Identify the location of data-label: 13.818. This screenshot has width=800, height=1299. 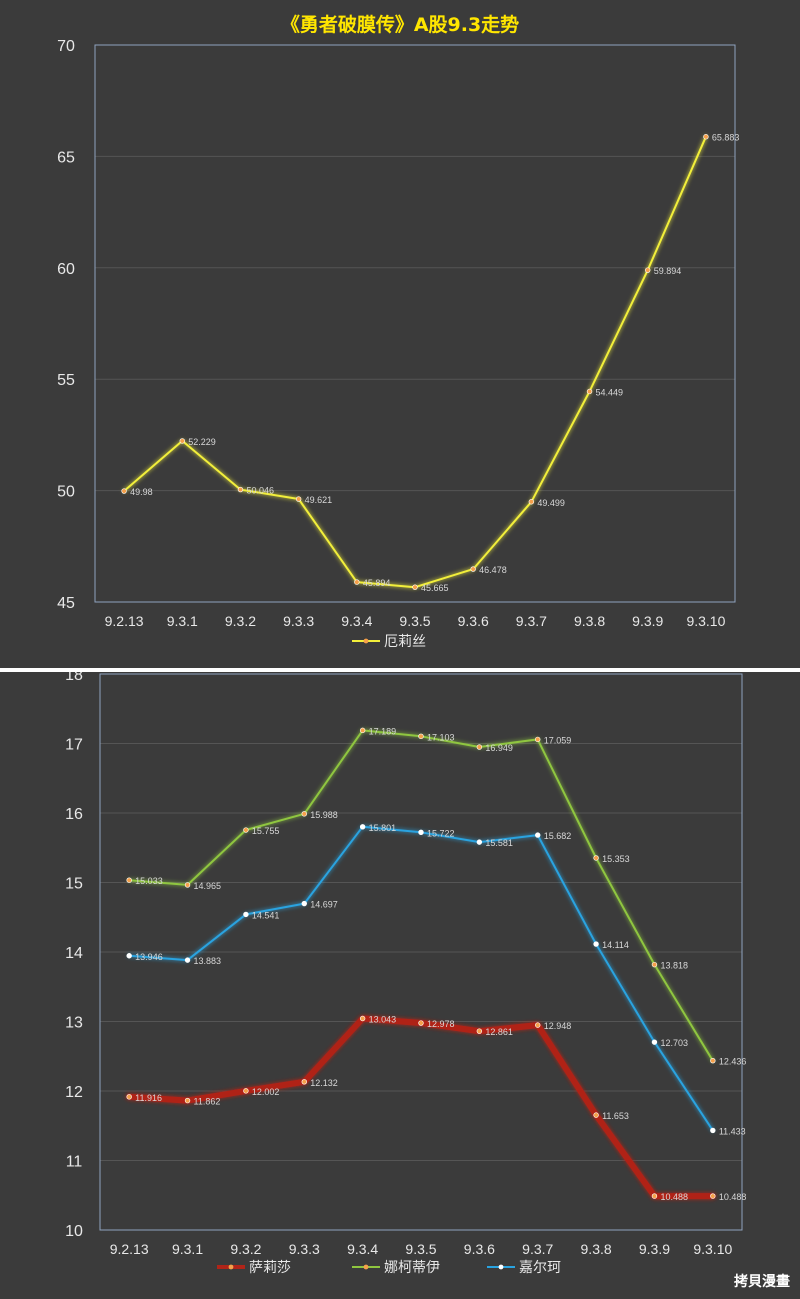
(674, 966).